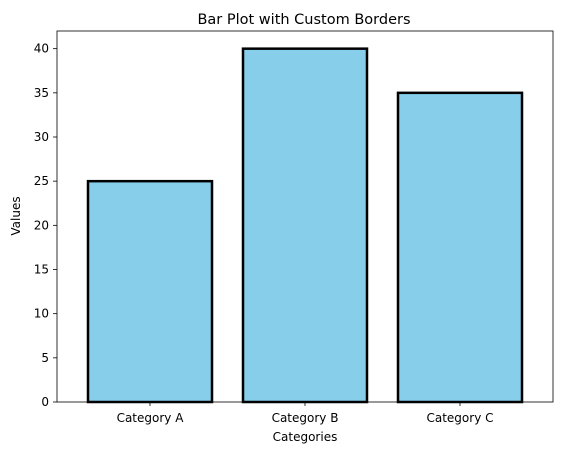 The height and width of the screenshot is (455, 562). Describe the element at coordinates (45, 402) in the screenshot. I see `y-tick-label: 0` at that location.